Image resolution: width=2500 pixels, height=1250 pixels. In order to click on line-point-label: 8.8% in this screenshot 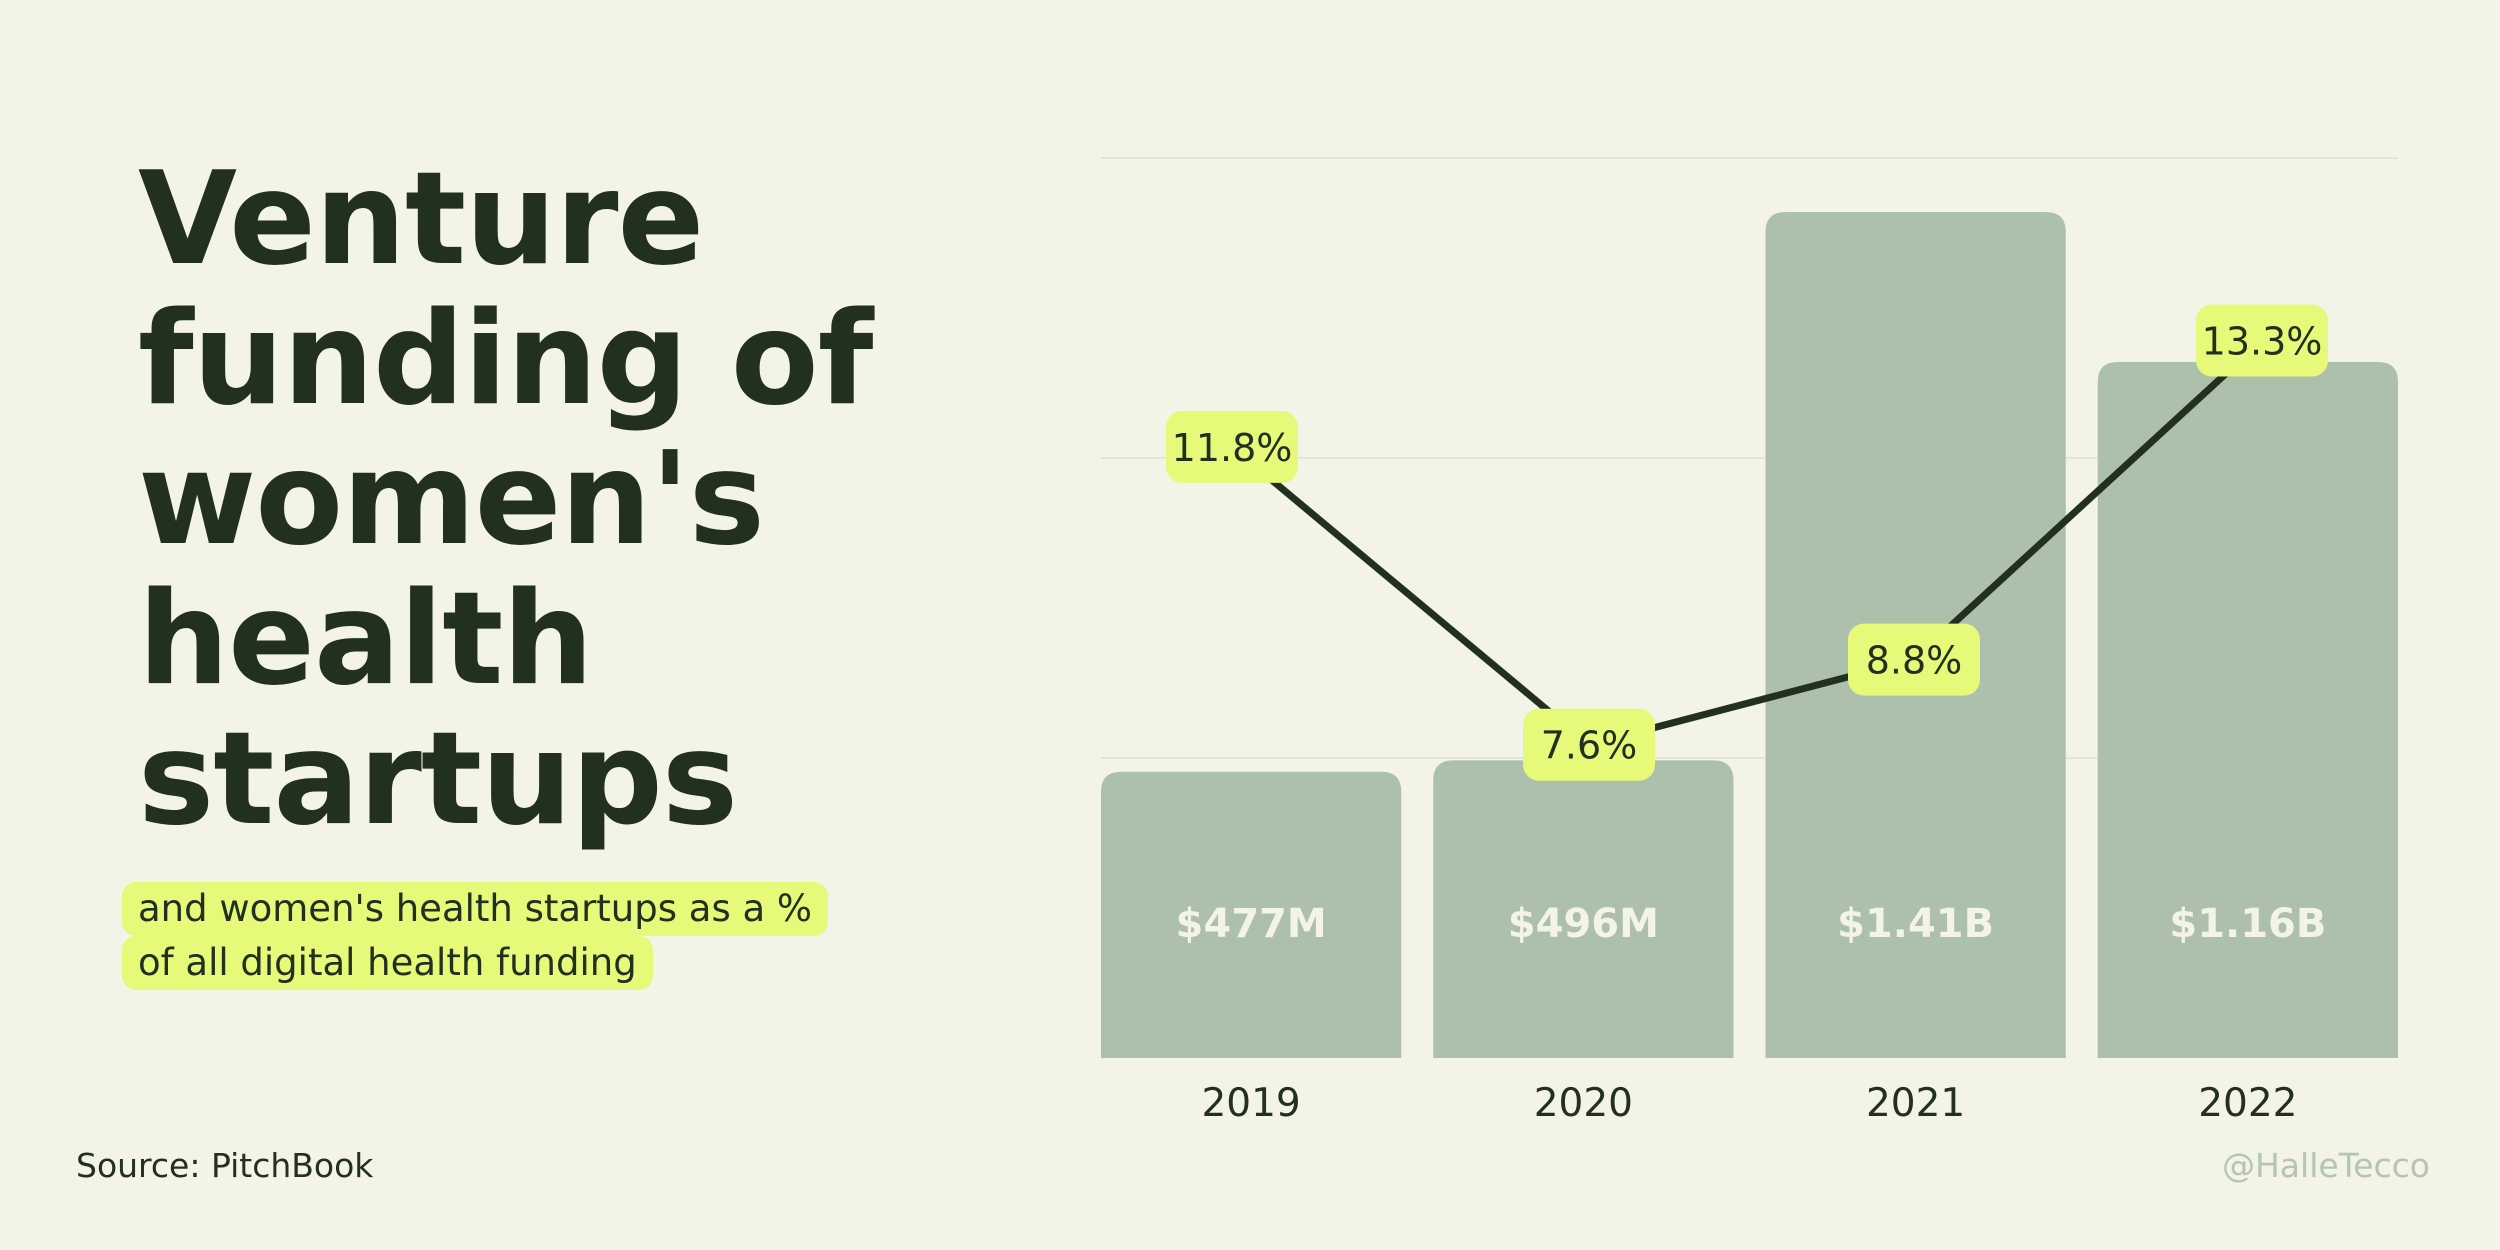, I will do `click(1914, 661)`.